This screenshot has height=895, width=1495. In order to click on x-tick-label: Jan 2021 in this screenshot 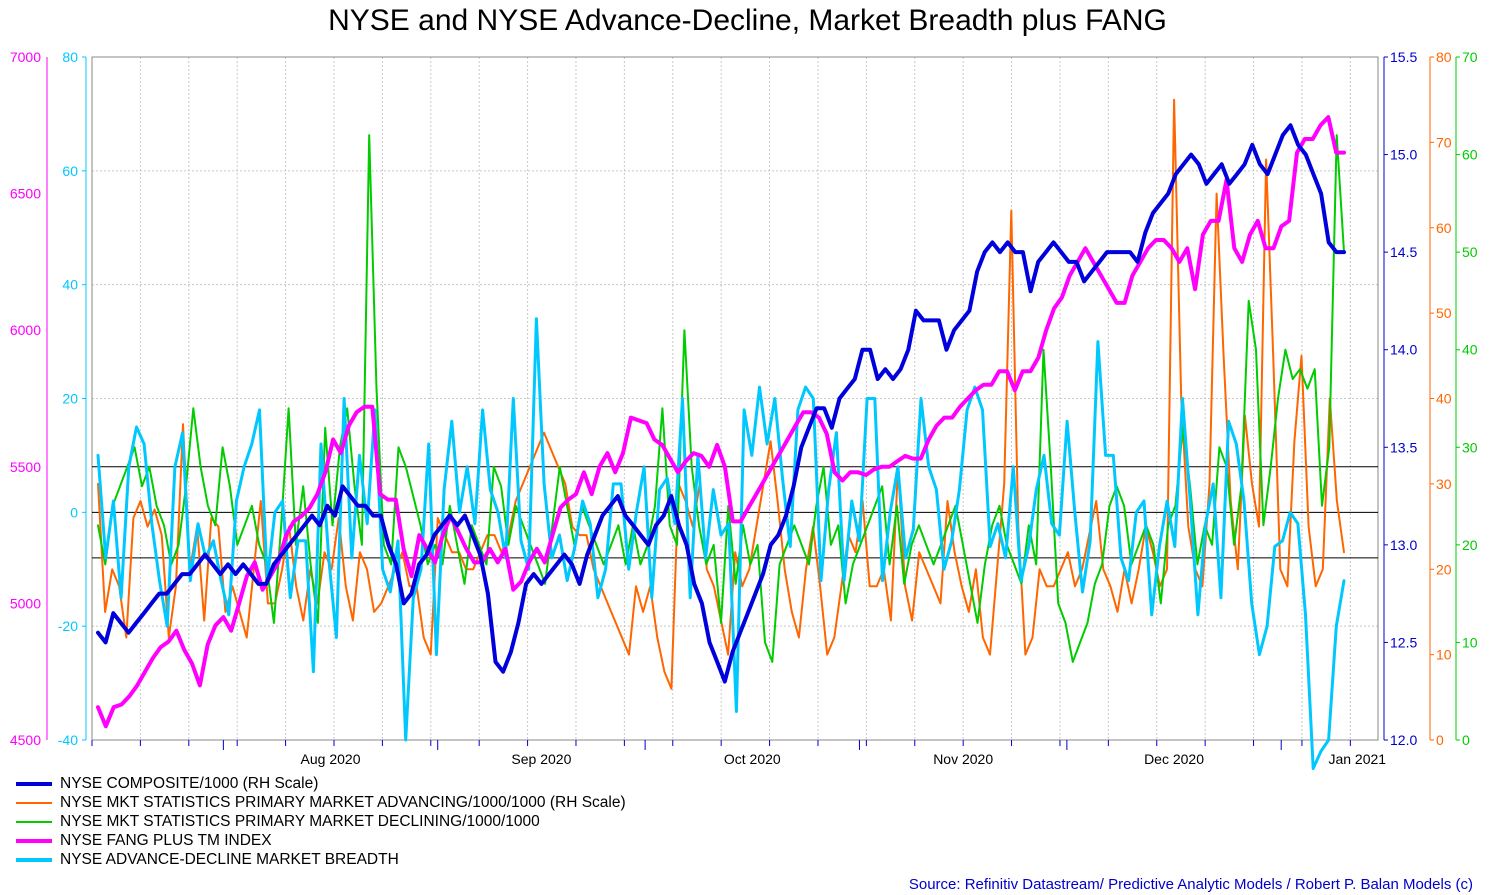, I will do `click(1357, 759)`.